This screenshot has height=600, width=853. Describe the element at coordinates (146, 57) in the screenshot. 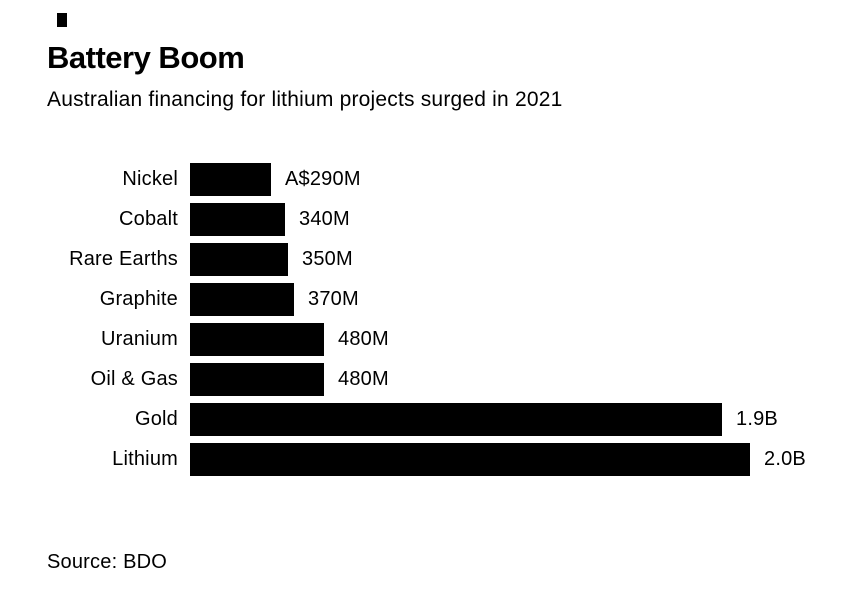

I see `chart-title: Battery Boom` at that location.